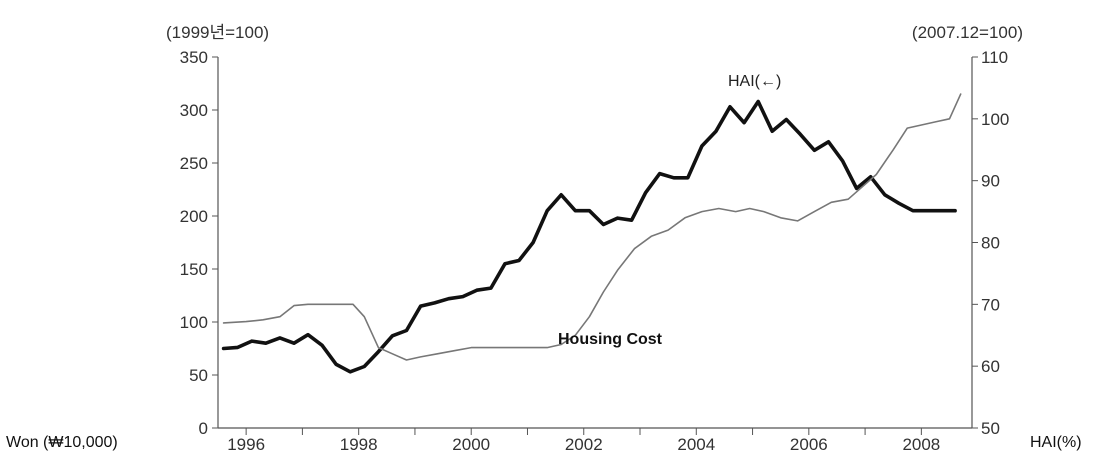 This screenshot has width=1099, height=464. I want to click on x-tick-label: 2008, so click(921, 444).